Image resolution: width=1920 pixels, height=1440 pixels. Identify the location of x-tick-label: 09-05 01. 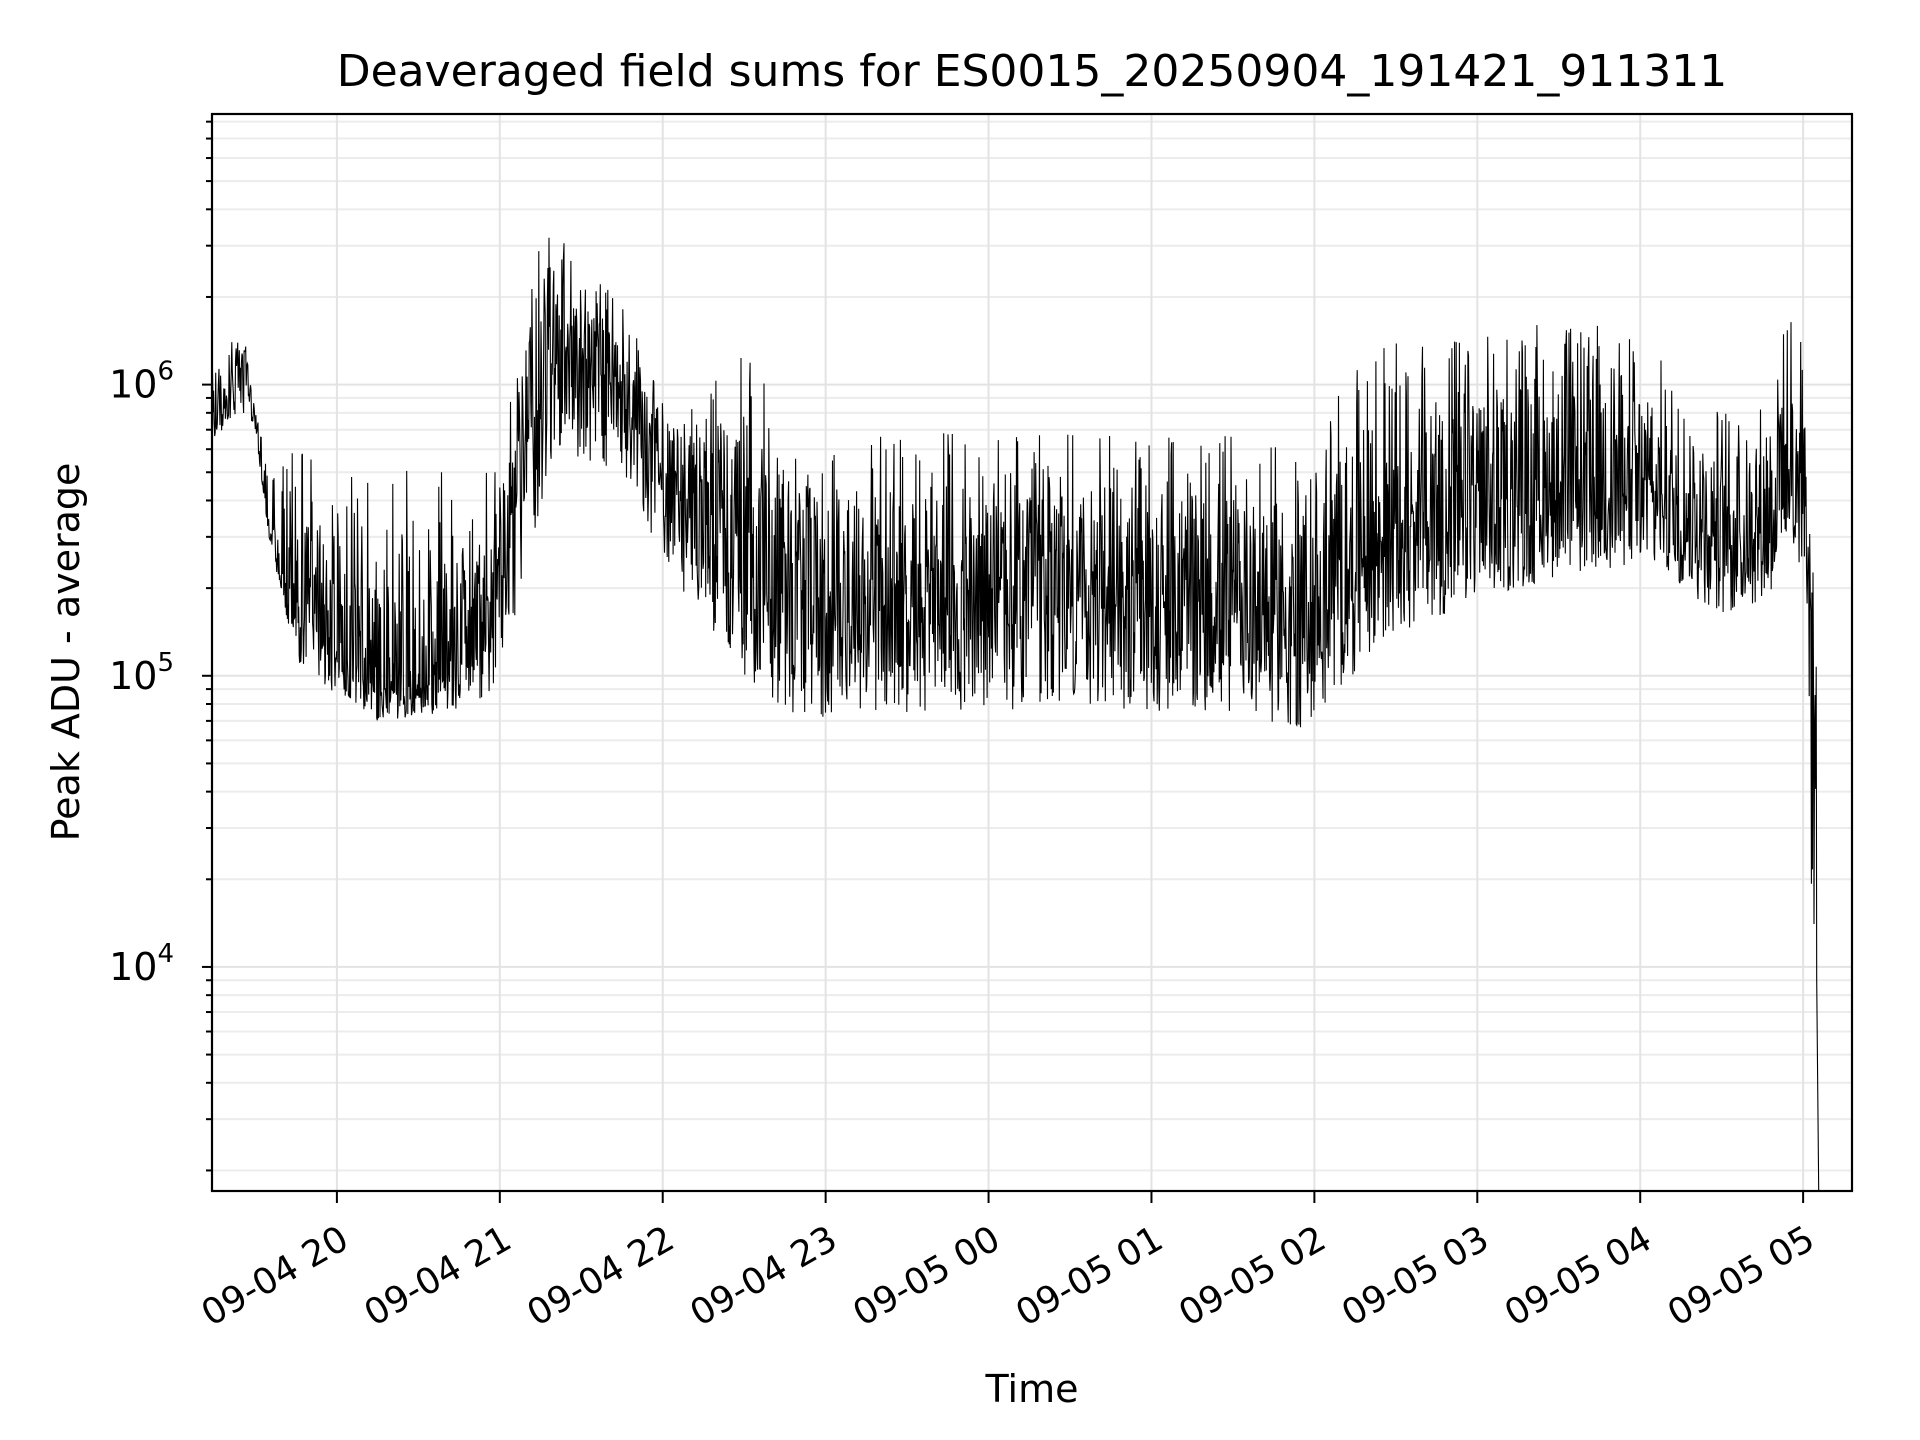
(1089, 1276).